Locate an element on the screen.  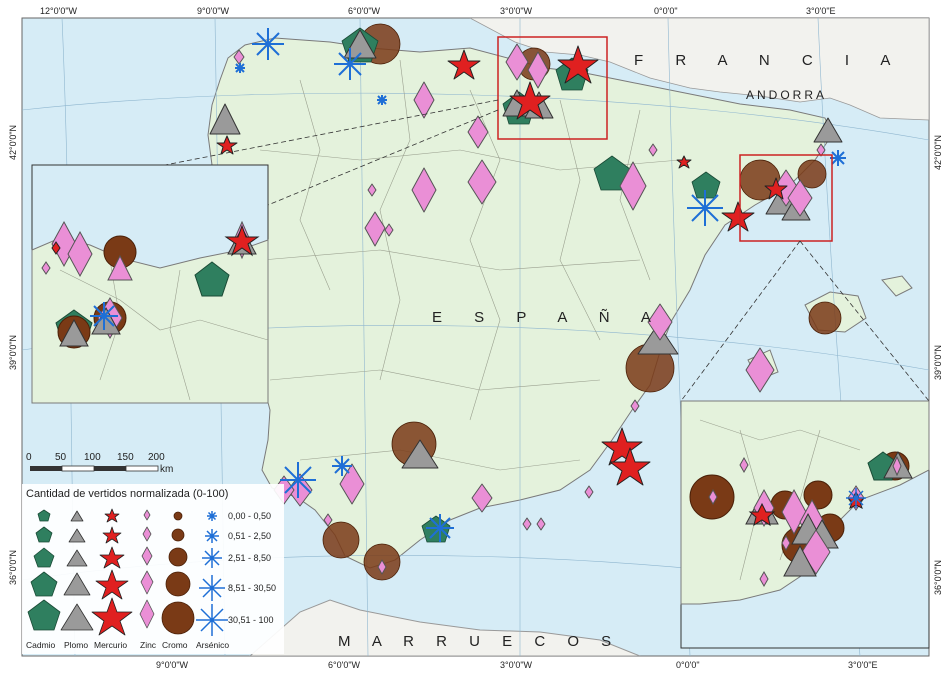
bottom-axis-label: 3°0'0"E is located at coordinates (863, 665).